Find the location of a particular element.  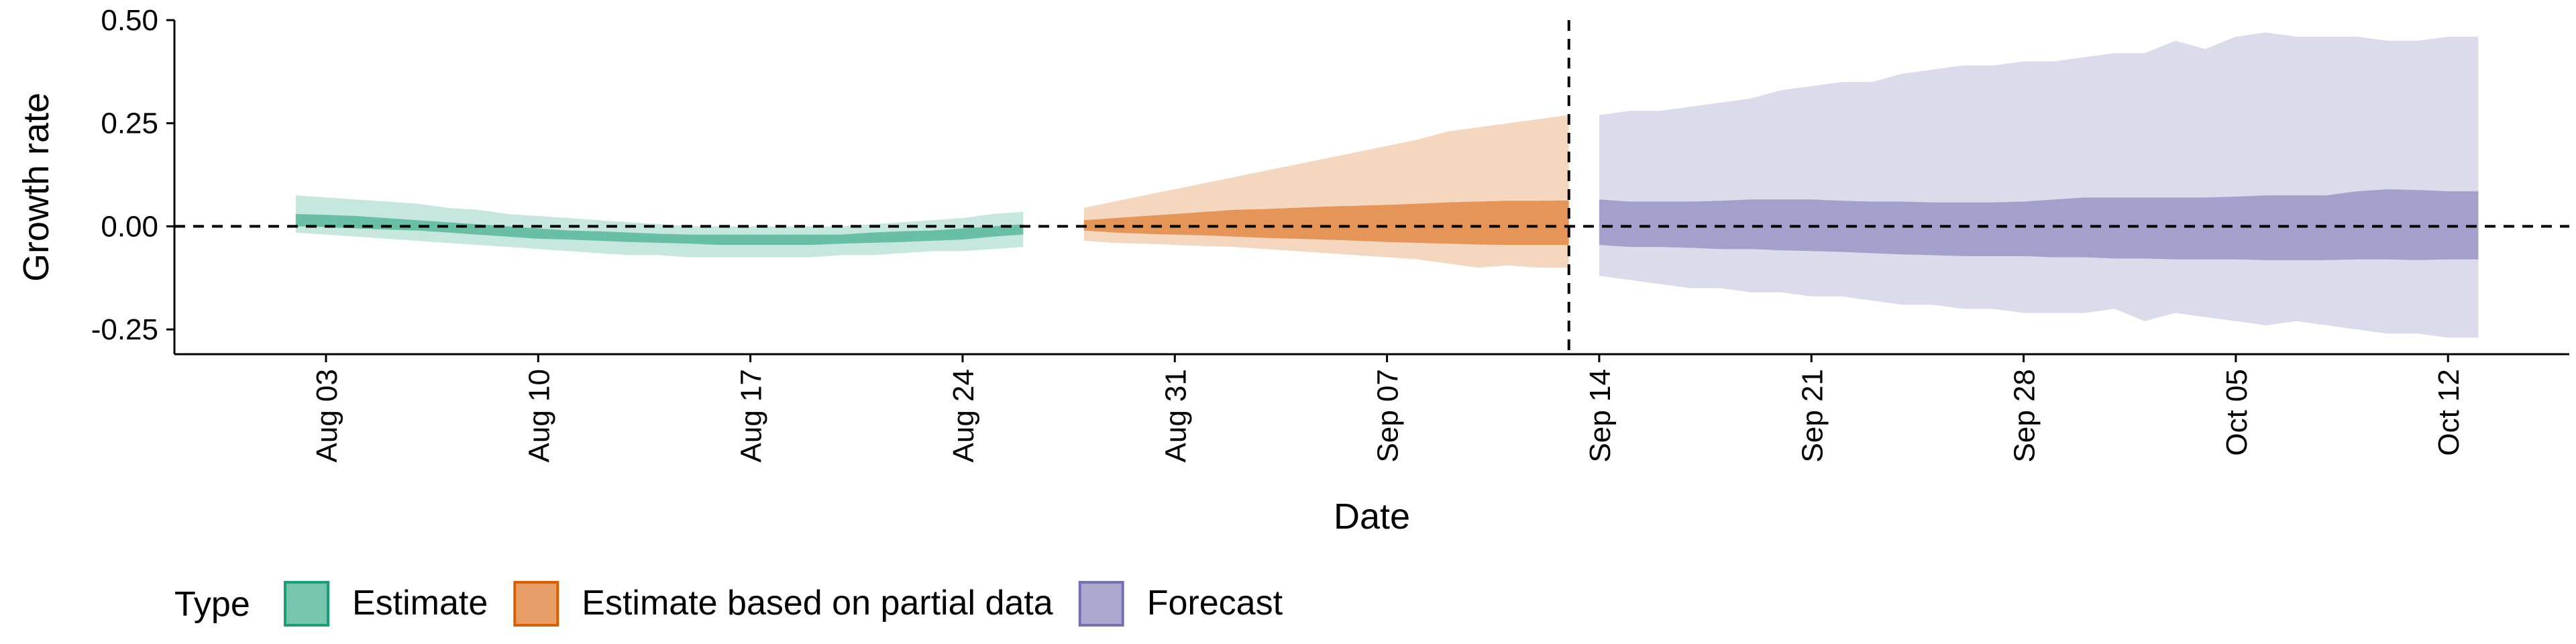

x-tick-label: Aug 24 is located at coordinates (963, 415).